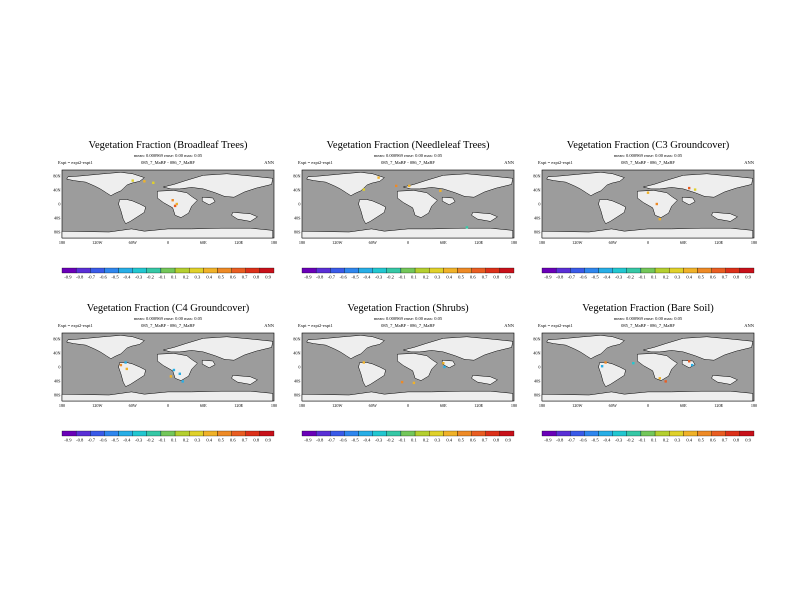 This screenshot has width=800, height=600. Describe the element at coordinates (245, 440) in the screenshot. I see `colorbar-label: 0.7` at that location.